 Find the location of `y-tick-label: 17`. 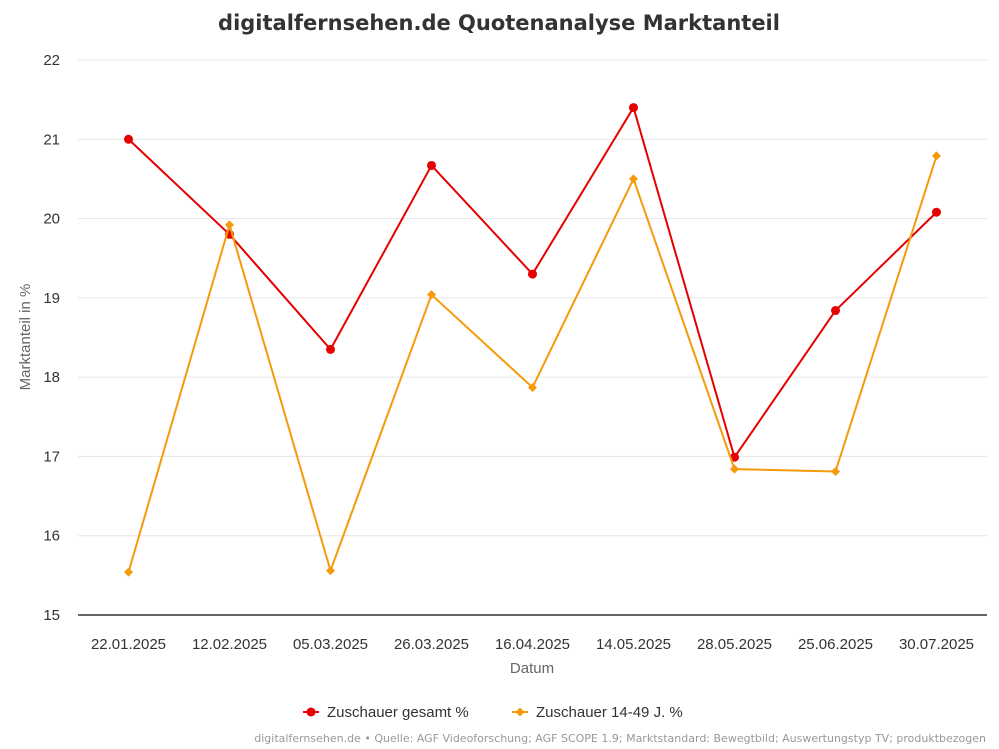

y-tick-label: 17 is located at coordinates (51, 456).